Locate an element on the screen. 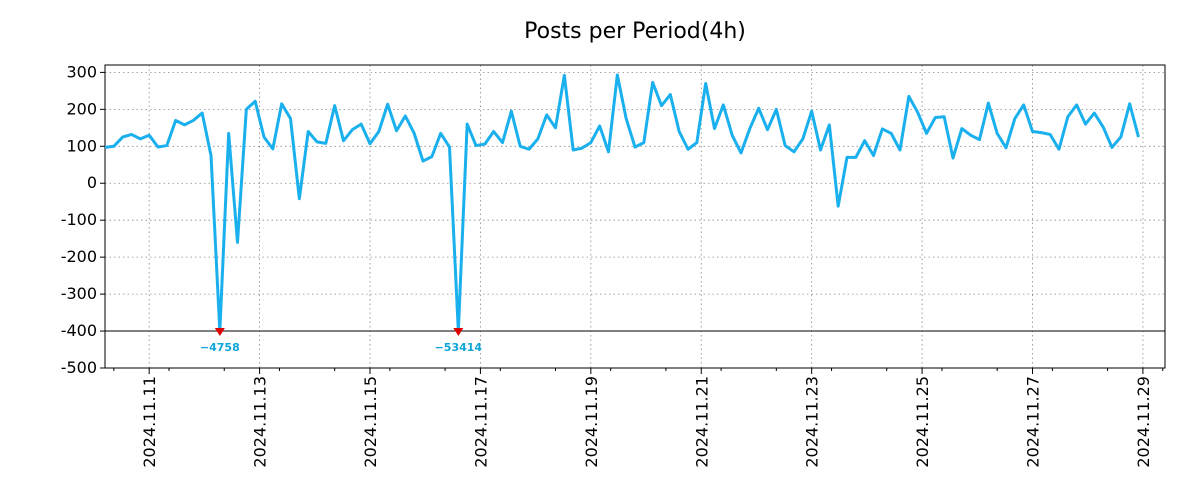  x-tick-label: 2024.11.23 is located at coordinates (812, 422).